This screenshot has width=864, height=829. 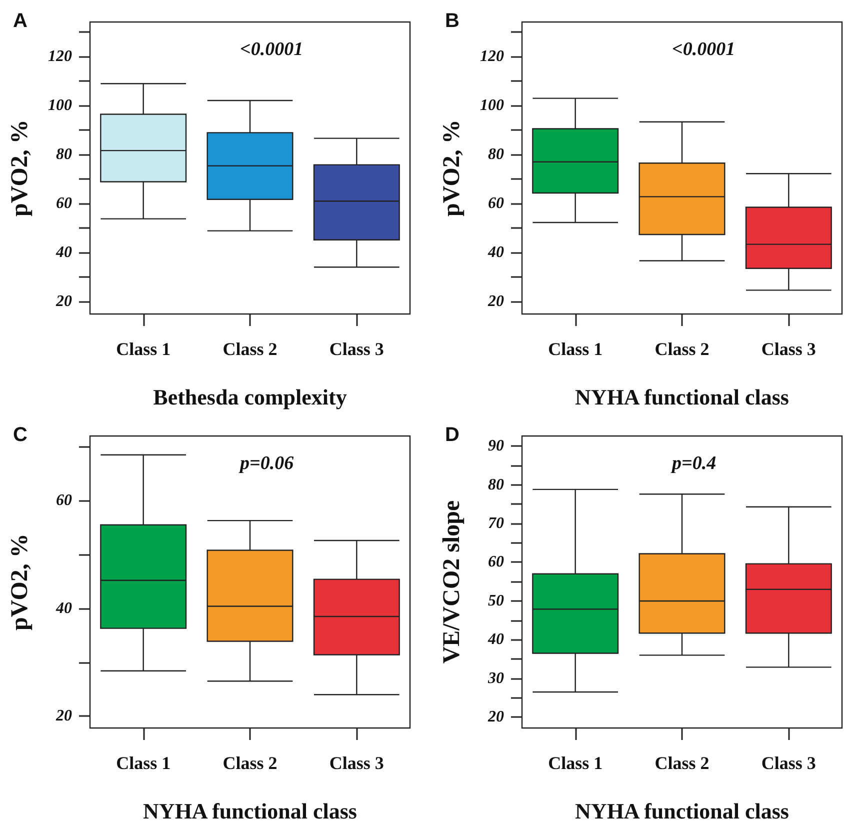 What do you see at coordinates (20, 435) in the screenshot?
I see `chart-title: C` at bounding box center [20, 435].